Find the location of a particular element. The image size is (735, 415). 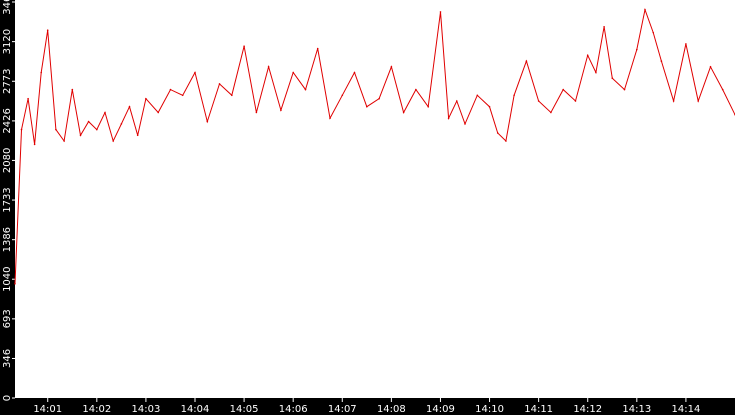

y-tick-label: 1733 is located at coordinates (7, 199).